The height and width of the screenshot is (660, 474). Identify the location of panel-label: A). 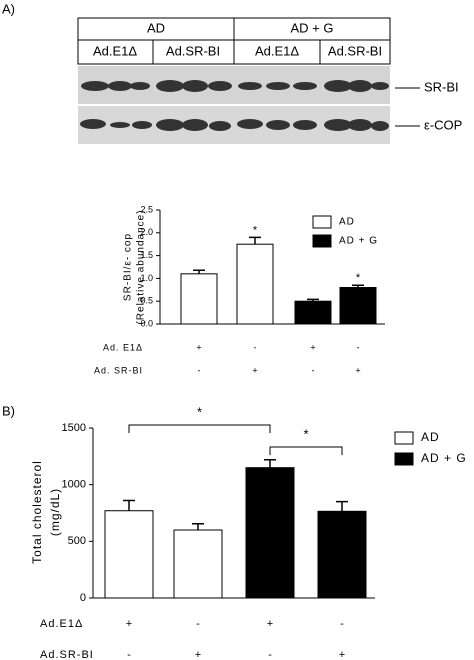
(8, 8).